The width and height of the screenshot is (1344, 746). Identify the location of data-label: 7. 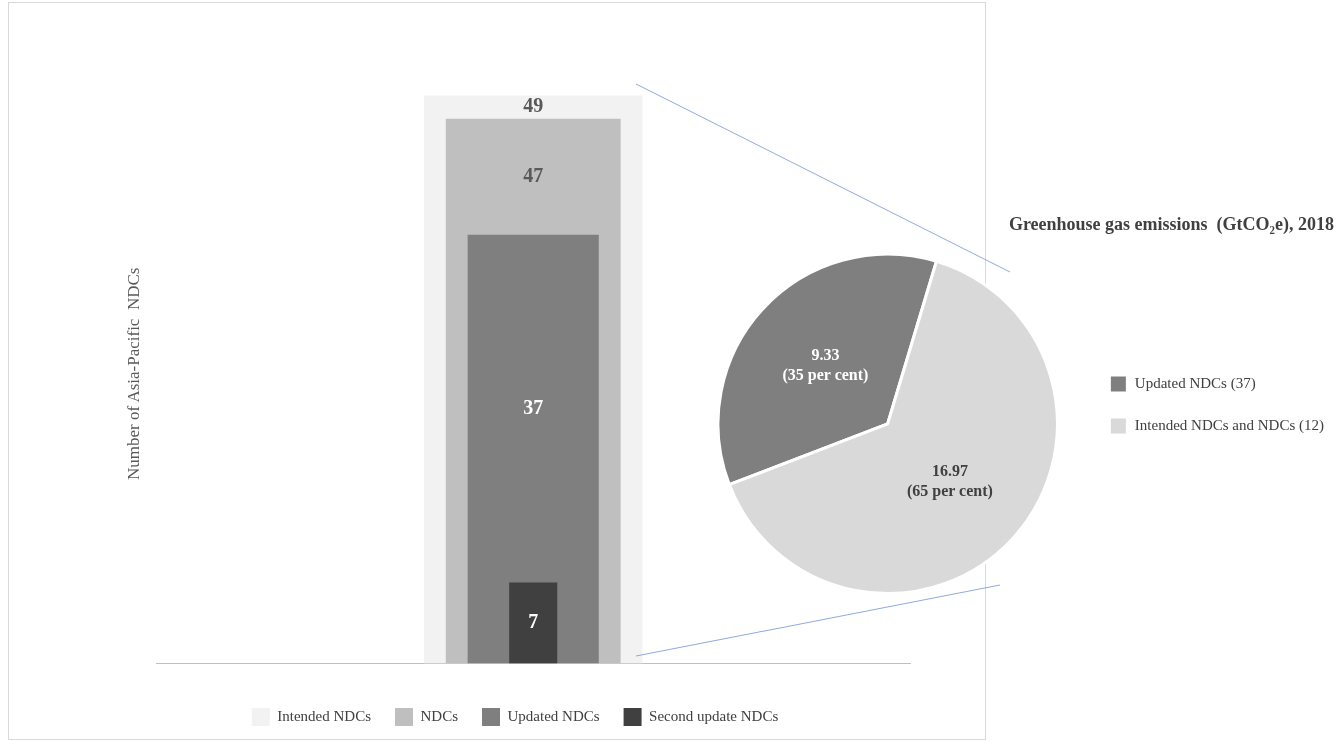
(533, 621).